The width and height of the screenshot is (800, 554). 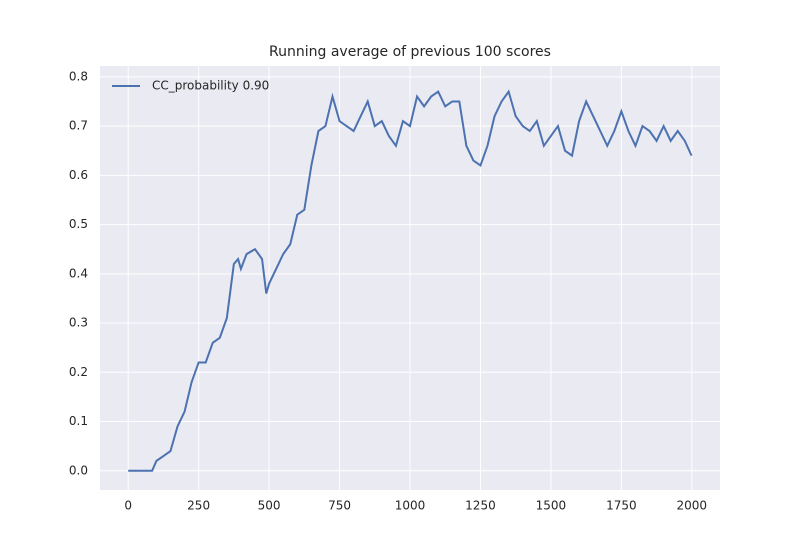 I want to click on y-tick-label: 0.6, so click(x=78, y=175).